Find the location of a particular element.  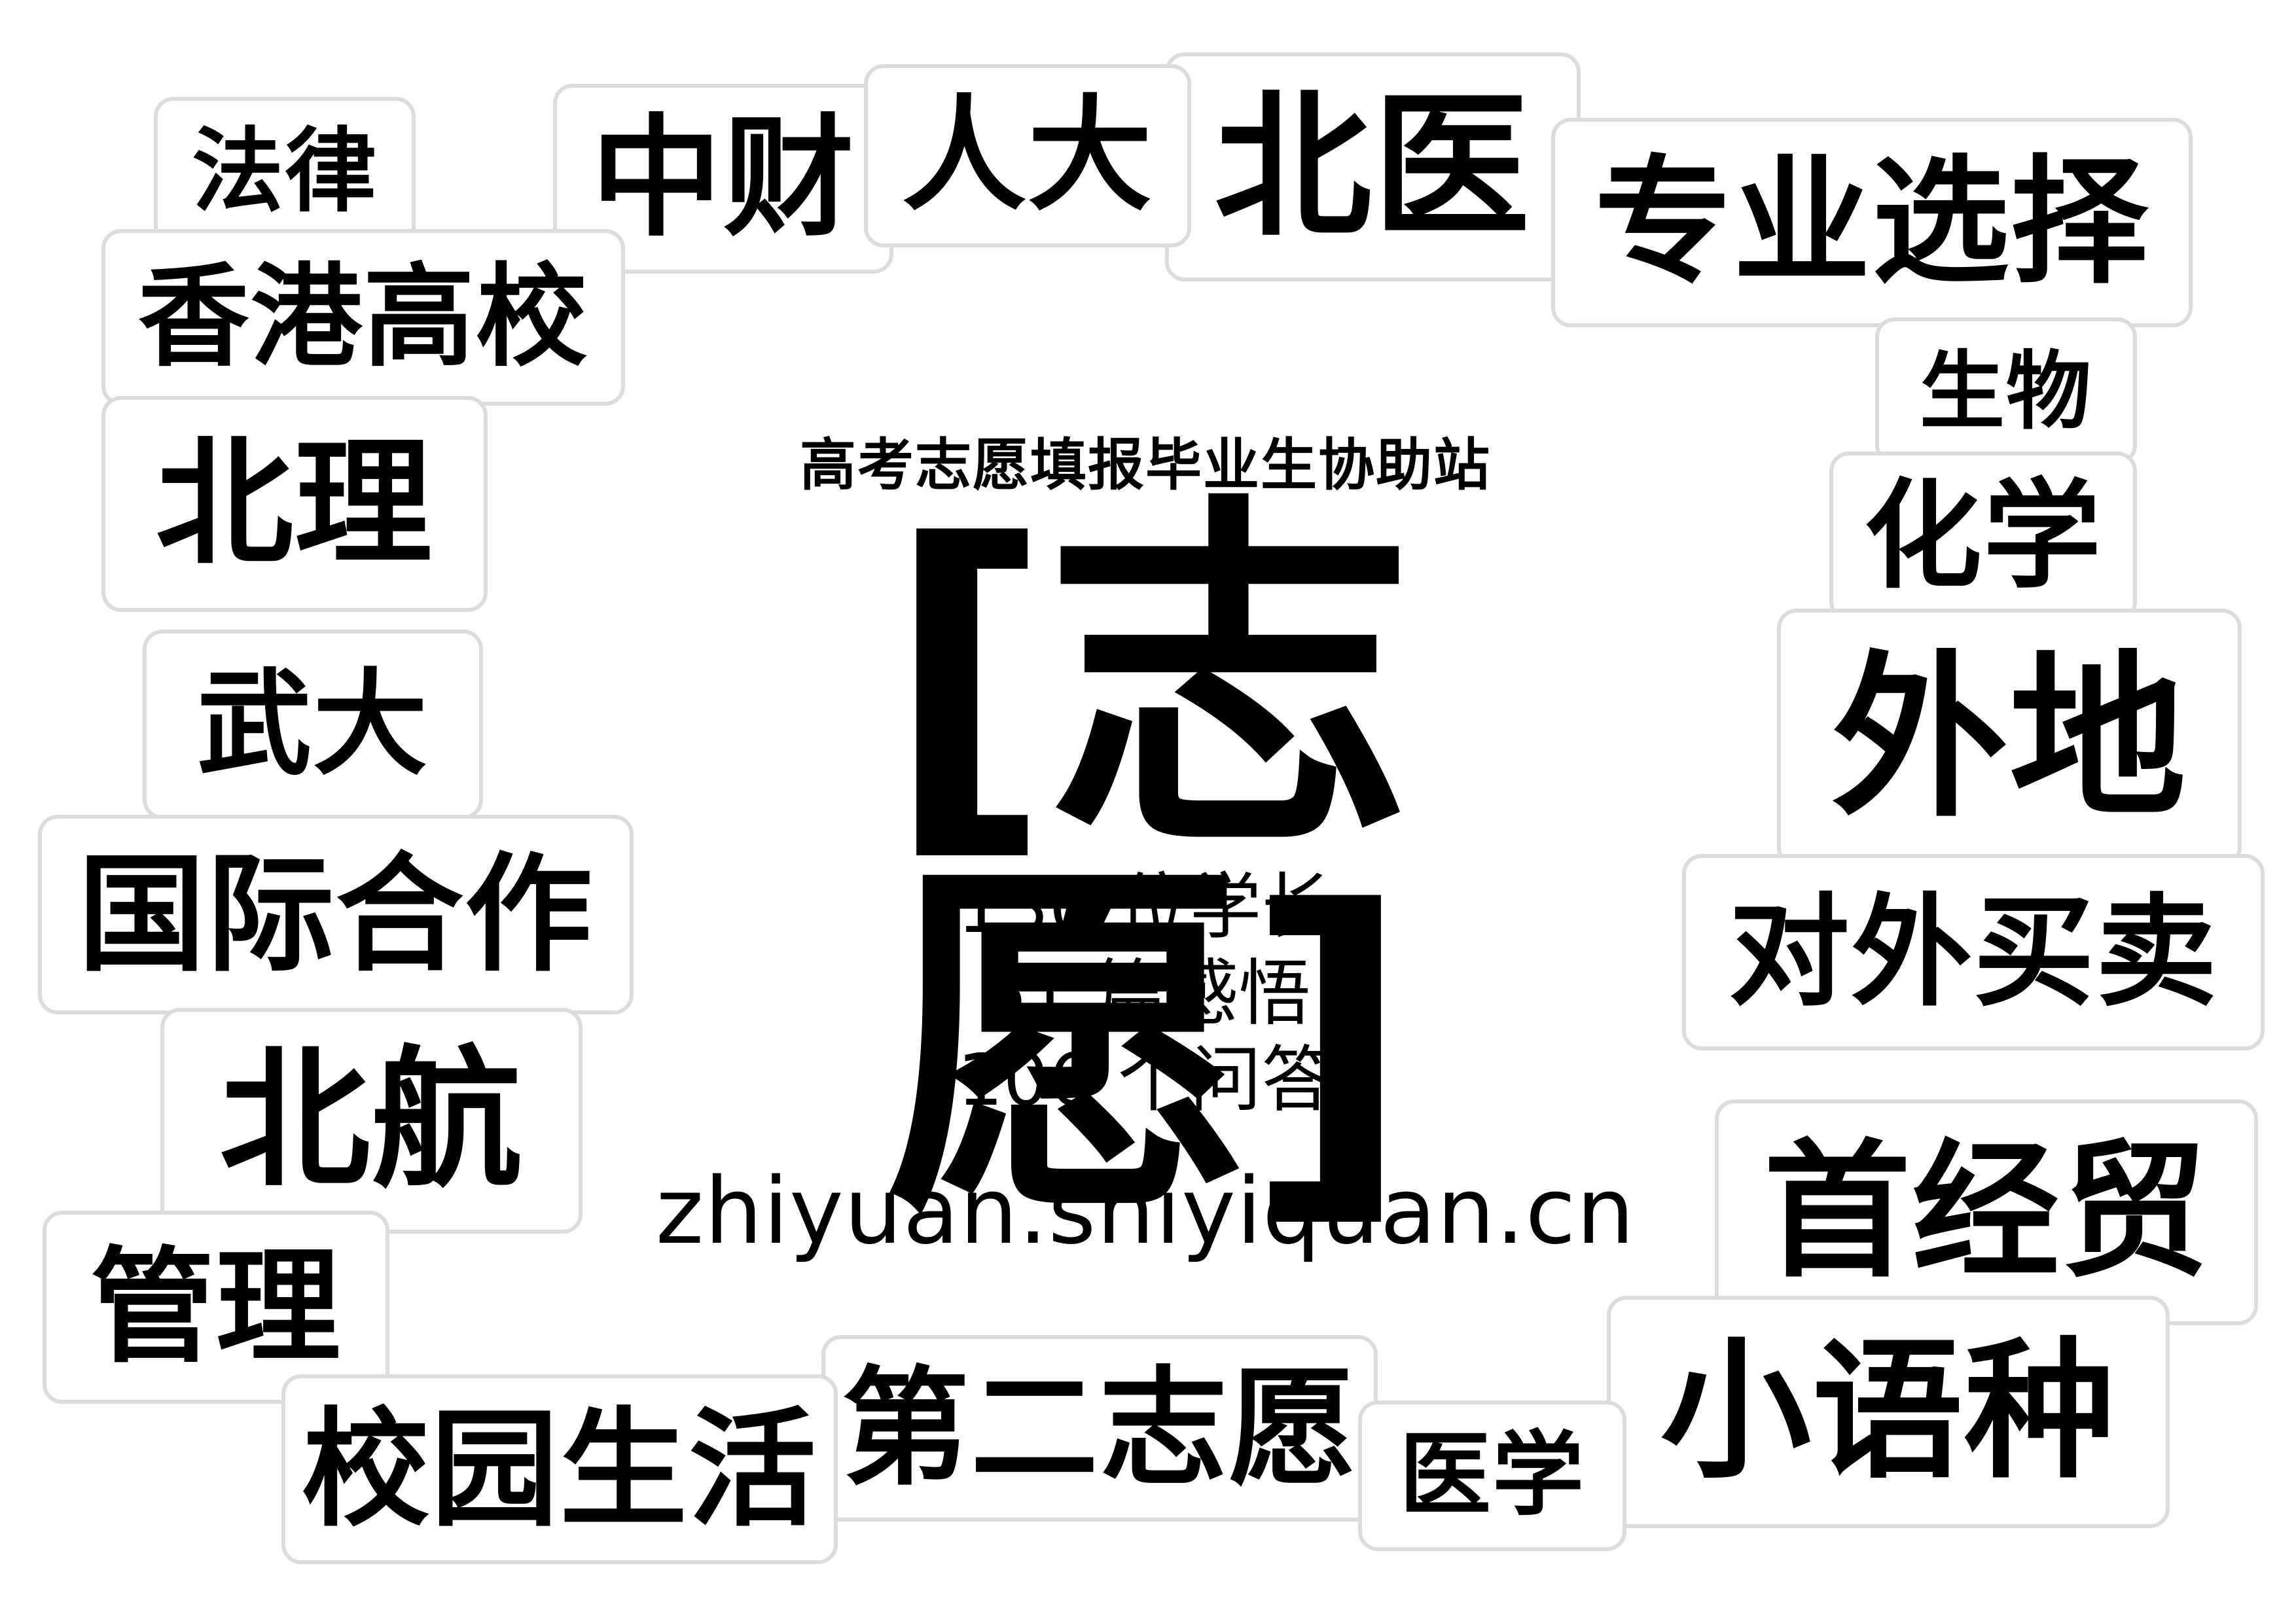

tag-xianggang-gaoxiao: 香港高校 is located at coordinates (363, 317).